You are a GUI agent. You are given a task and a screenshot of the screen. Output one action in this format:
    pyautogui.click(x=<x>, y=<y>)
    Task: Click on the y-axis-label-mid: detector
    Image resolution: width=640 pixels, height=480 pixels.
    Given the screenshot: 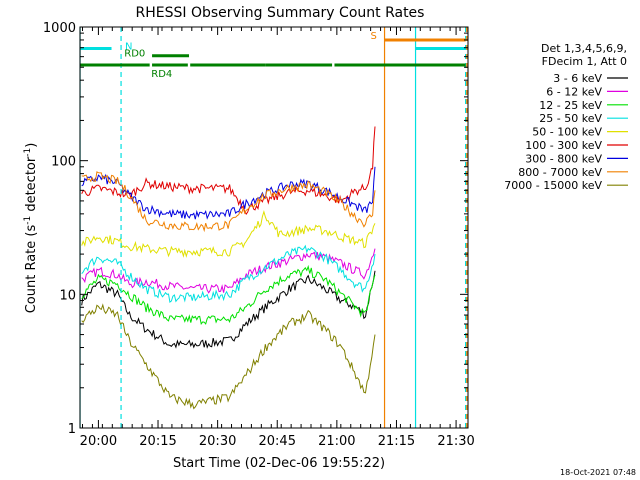 What is the action you would take?
    pyautogui.click(x=31, y=186)
    